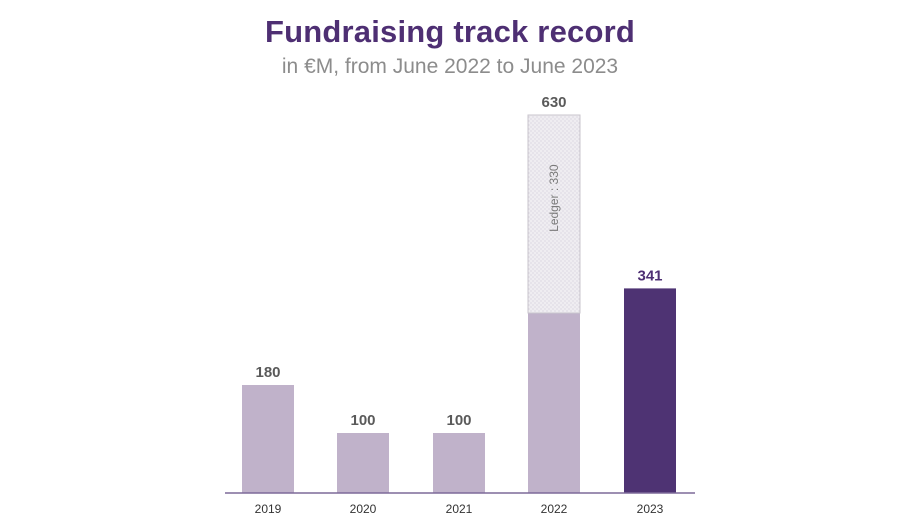 The width and height of the screenshot is (900, 525). I want to click on category-label-2021: 2021, so click(459, 509).